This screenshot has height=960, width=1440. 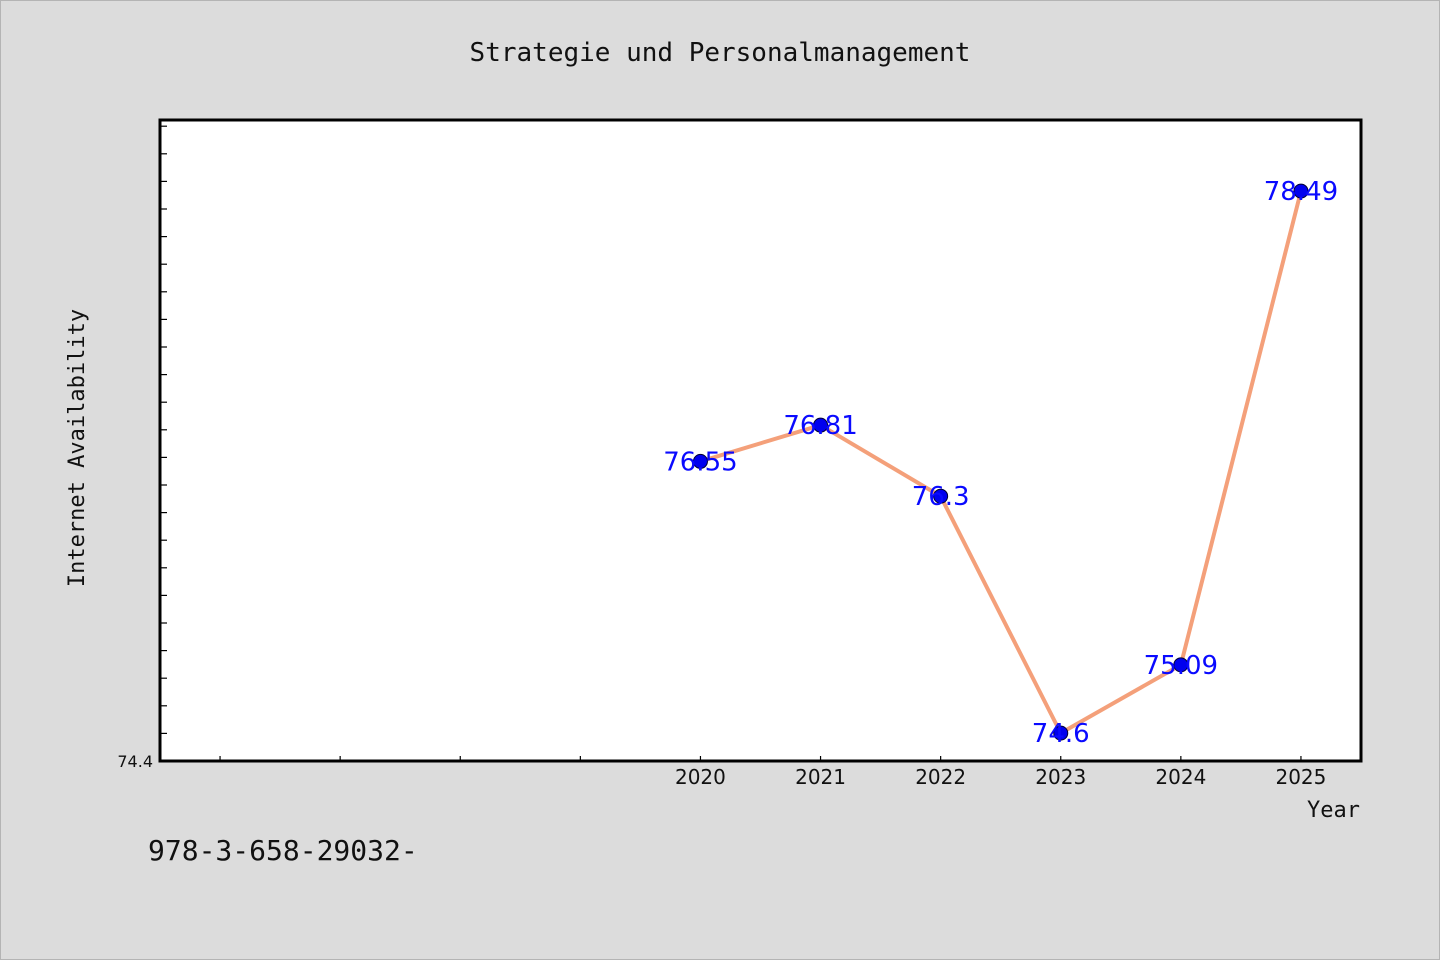 I want to click on chart-title: Strategie und Personalmanagement, so click(x=720, y=53).